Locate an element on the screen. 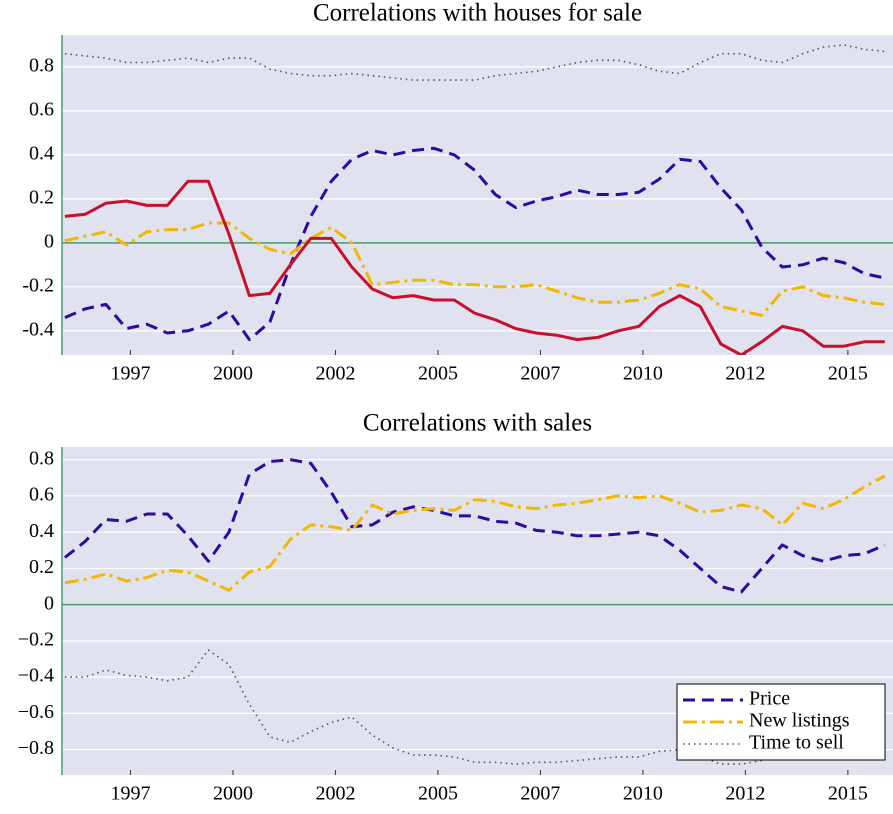  y-tick-label: −0.8 is located at coordinates (36, 748).